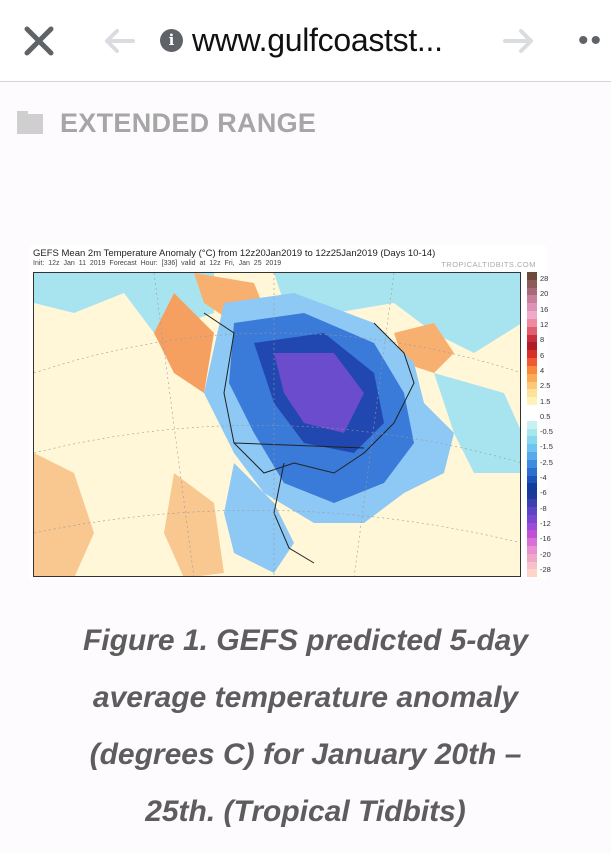 The image size is (611, 854). I want to click on colorbar, so click(532, 425).